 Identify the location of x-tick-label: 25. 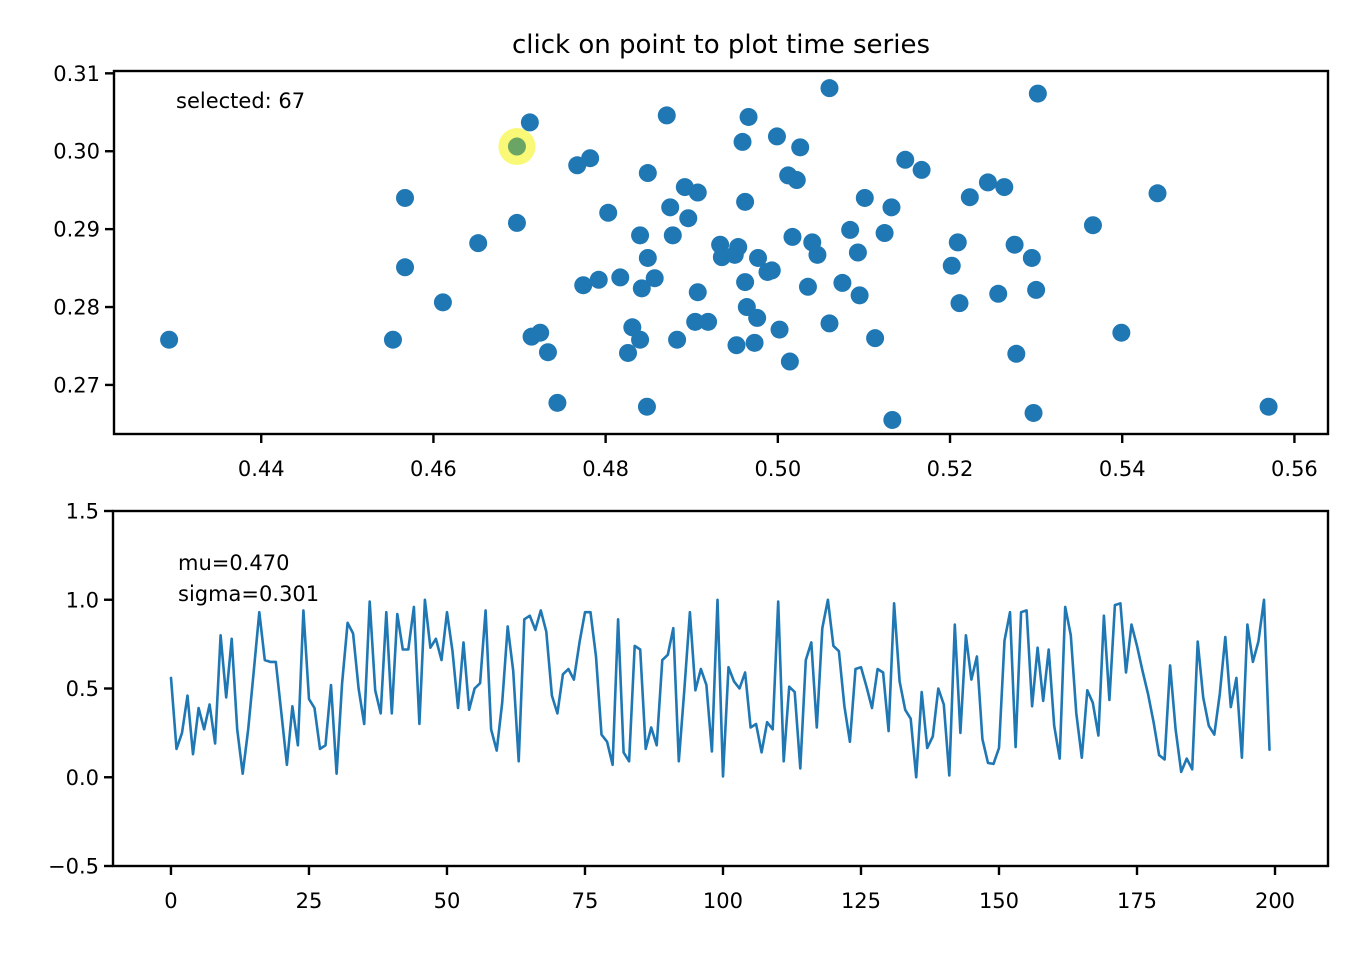
(309, 901).